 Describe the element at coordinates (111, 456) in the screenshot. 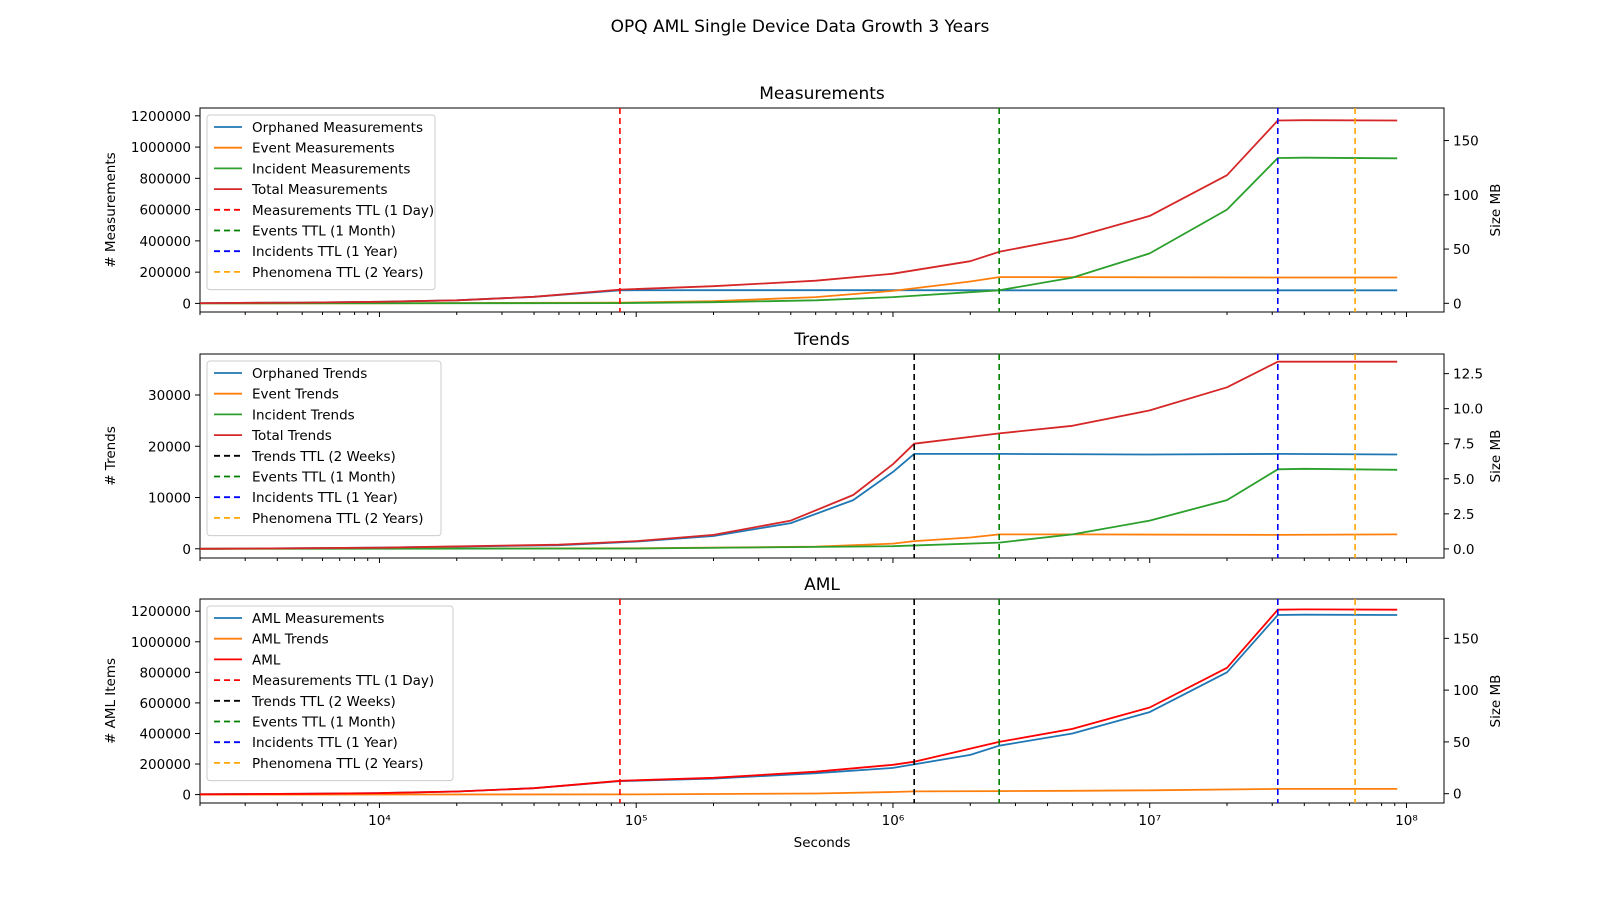

I see `y-axis-label: # Trends` at that location.